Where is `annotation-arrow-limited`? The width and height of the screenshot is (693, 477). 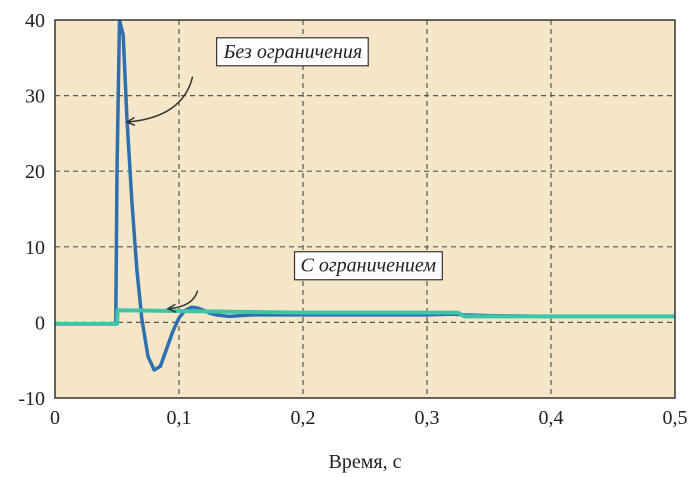 annotation-arrow-limited is located at coordinates (183, 299).